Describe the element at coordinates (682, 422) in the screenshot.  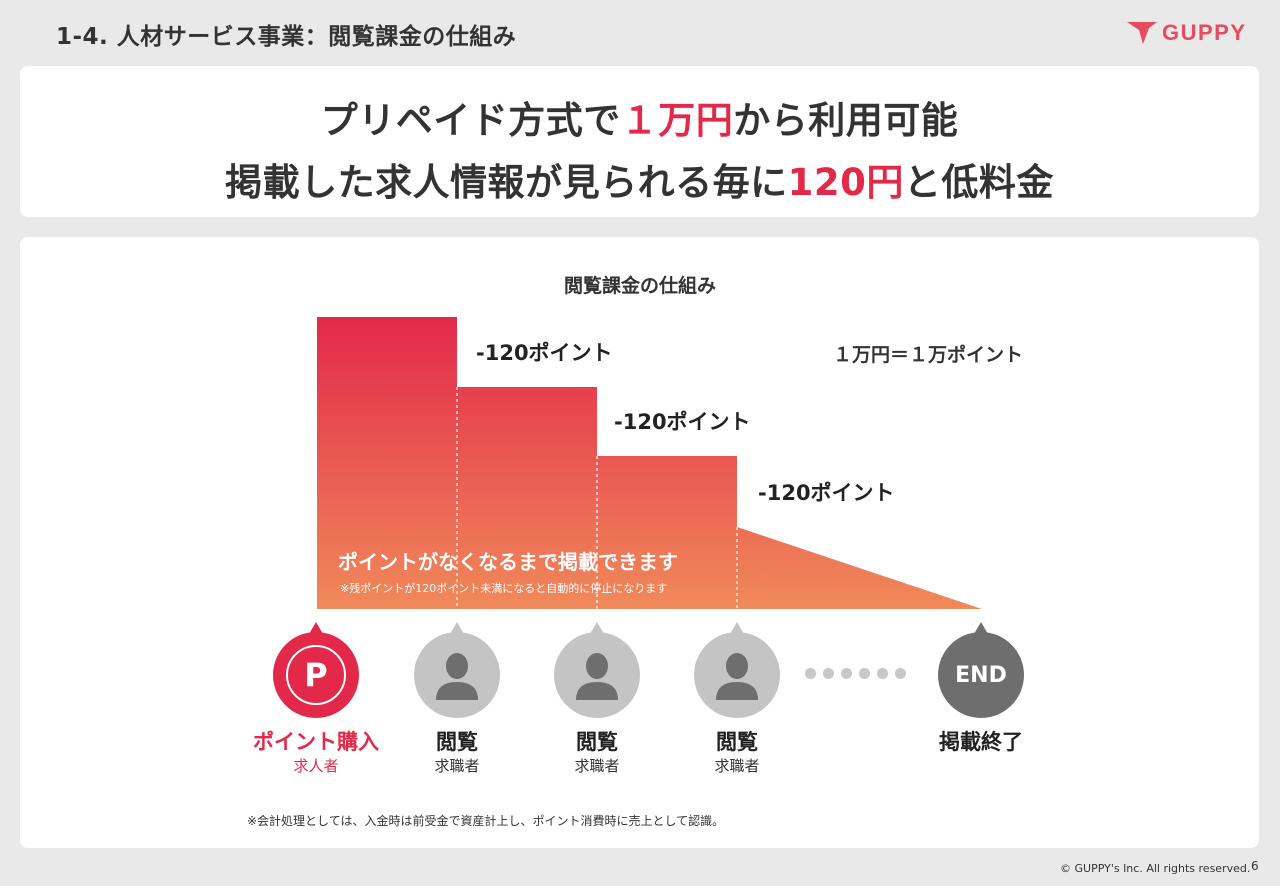
I see `deduction-label-2: -120ポイント` at that location.